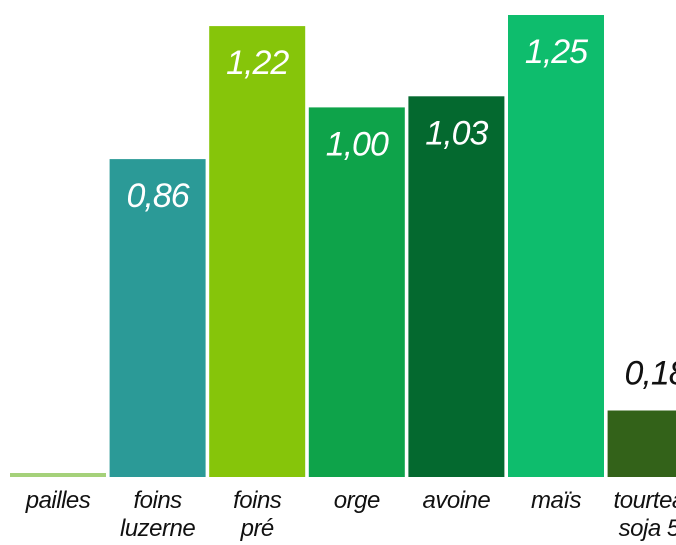 This screenshot has height=545, width=676. I want to click on value-label-5: 1,25, so click(556, 52).